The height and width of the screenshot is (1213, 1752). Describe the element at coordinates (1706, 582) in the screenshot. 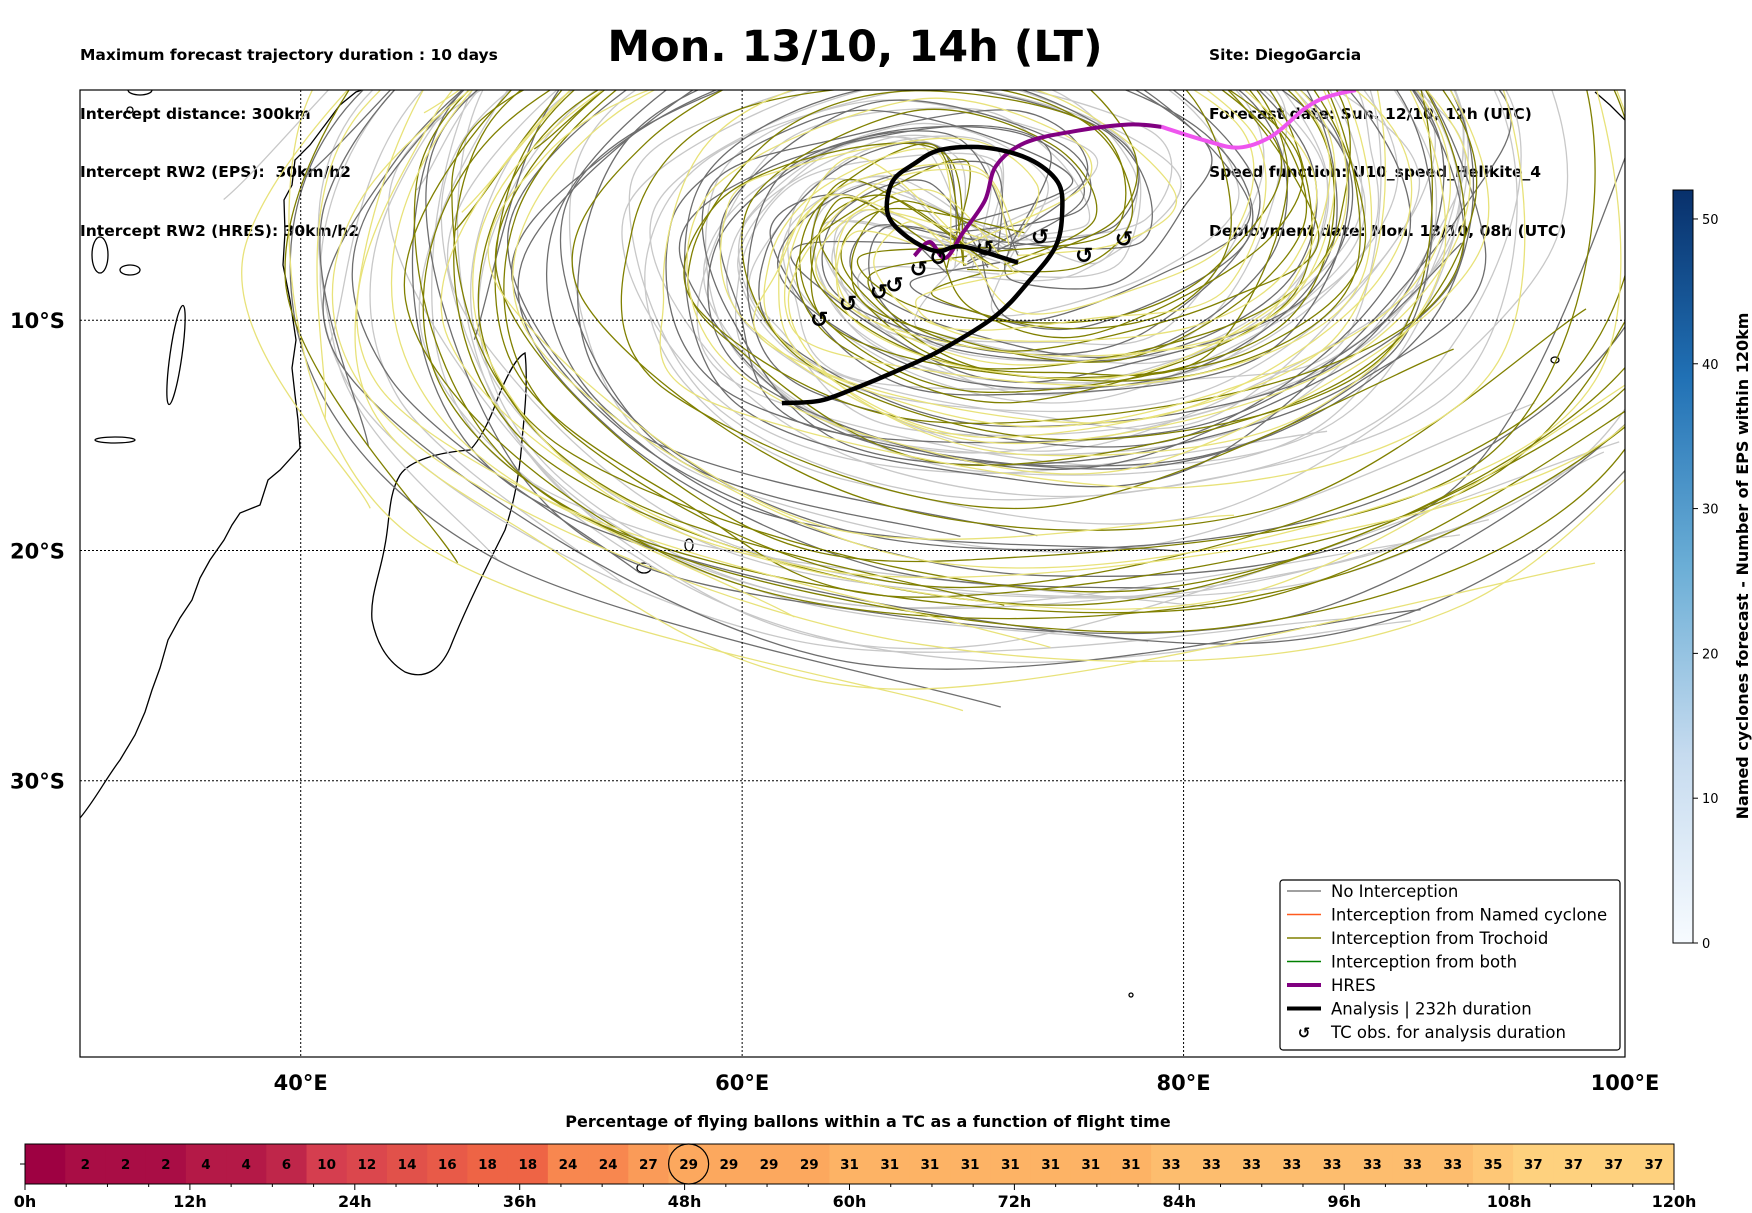

I see `colorbar-ticks: 0 10 20 30 40 50` at that location.